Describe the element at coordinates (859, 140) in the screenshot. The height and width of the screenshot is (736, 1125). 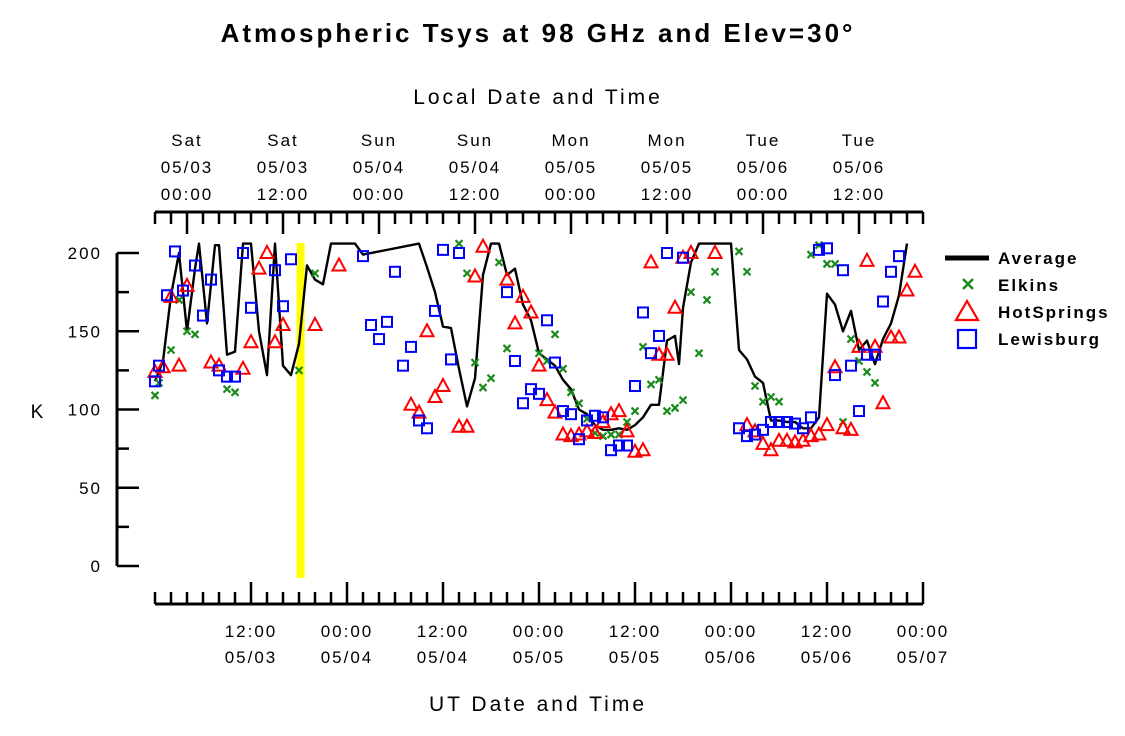
I see `top-tick-day: Tue` at that location.